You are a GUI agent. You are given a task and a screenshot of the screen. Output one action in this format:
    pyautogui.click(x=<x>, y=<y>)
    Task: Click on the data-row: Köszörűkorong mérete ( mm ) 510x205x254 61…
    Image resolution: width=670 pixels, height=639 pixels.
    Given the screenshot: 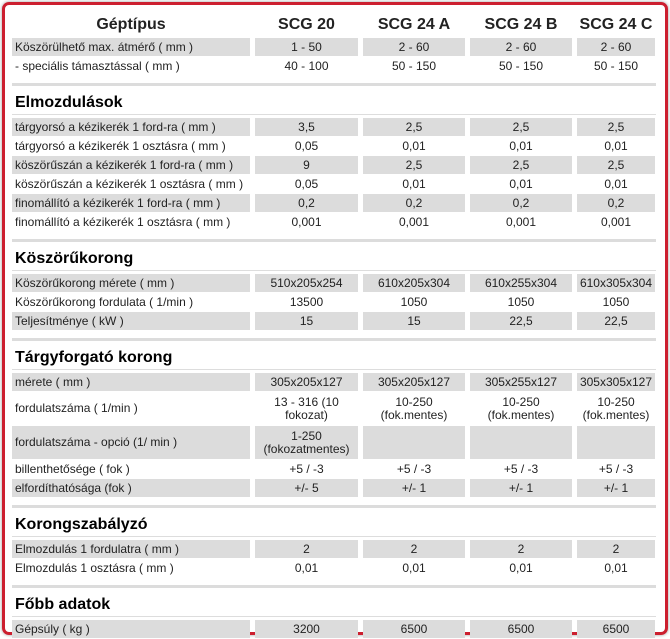 What is the action you would take?
    pyautogui.click(x=334, y=283)
    